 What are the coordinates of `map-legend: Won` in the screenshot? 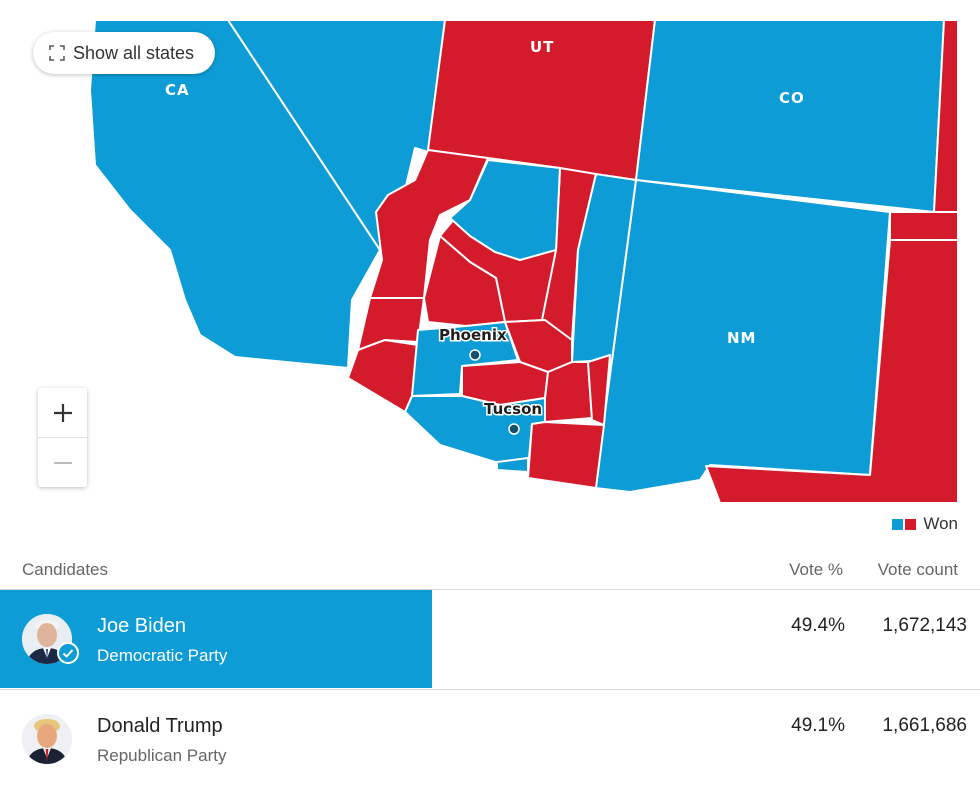 It's located at (925, 524).